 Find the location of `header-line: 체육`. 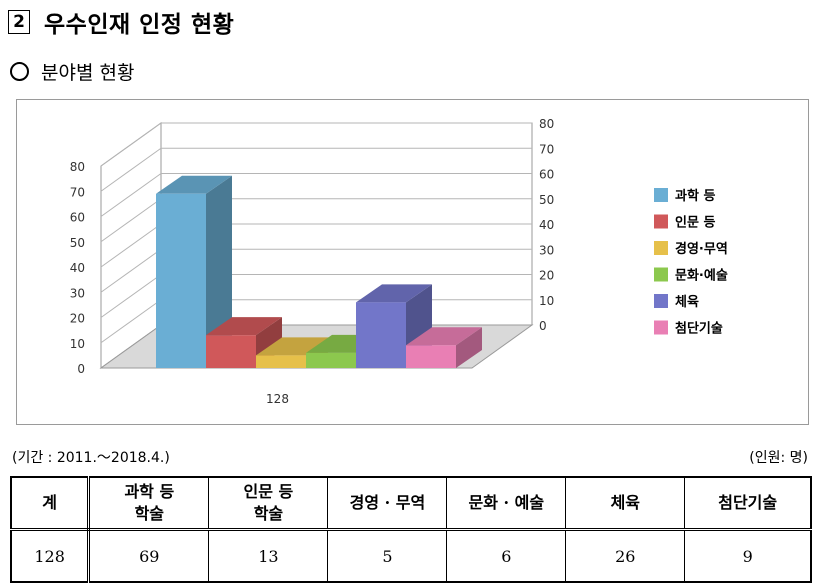

header-line: 체육 is located at coordinates (625, 502).